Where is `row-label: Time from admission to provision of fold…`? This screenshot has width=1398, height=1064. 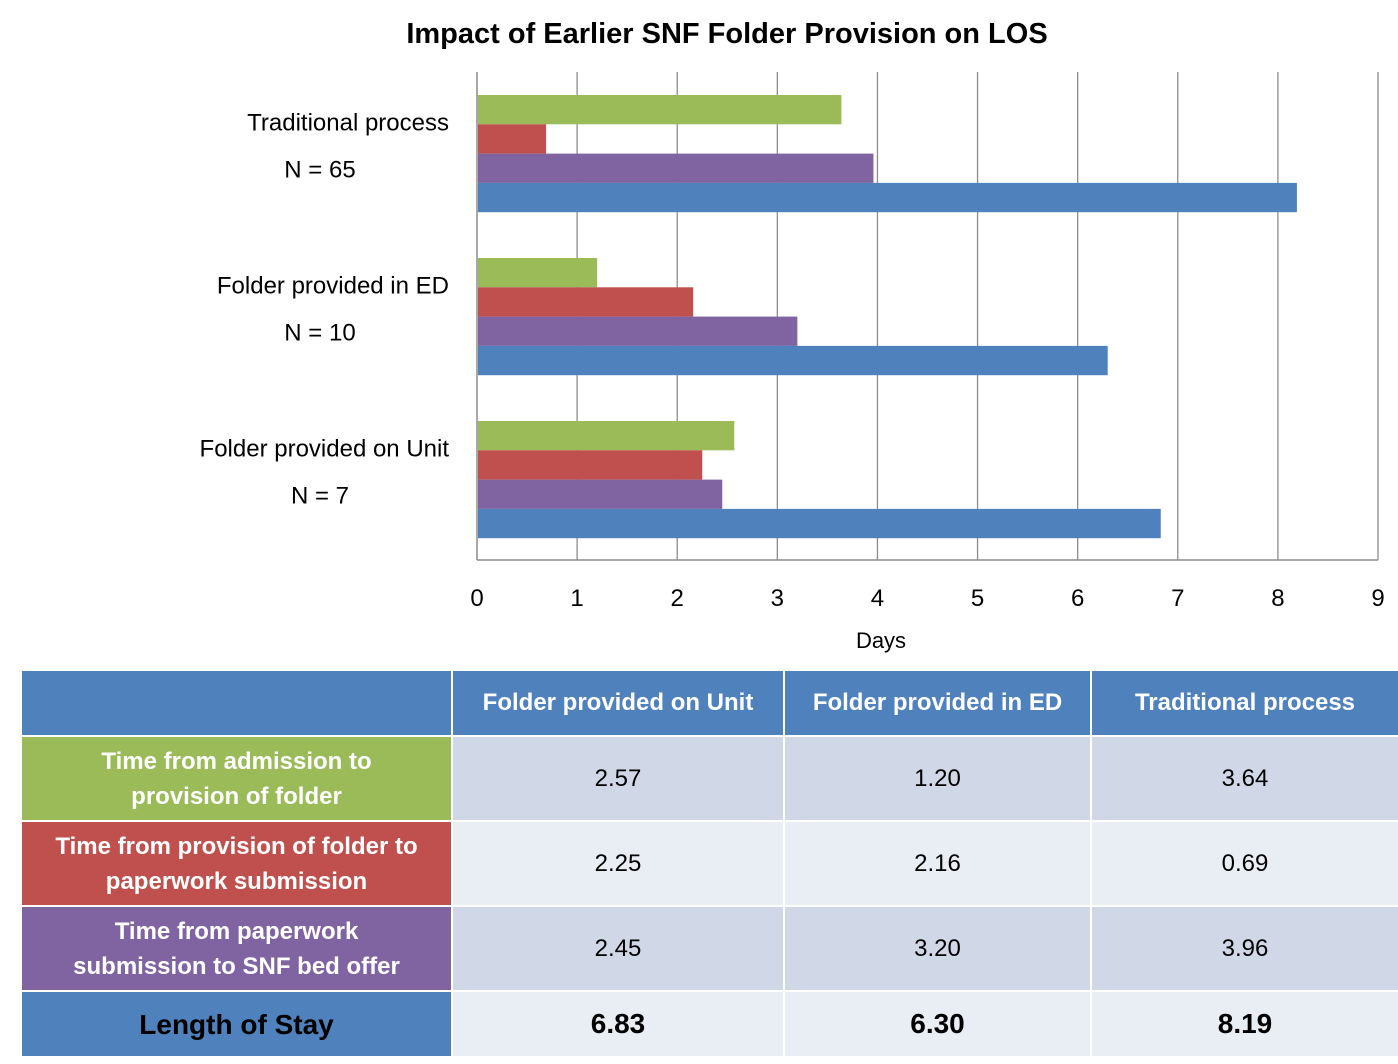
row-label: Time from admission to provision of fold… is located at coordinates (236, 778).